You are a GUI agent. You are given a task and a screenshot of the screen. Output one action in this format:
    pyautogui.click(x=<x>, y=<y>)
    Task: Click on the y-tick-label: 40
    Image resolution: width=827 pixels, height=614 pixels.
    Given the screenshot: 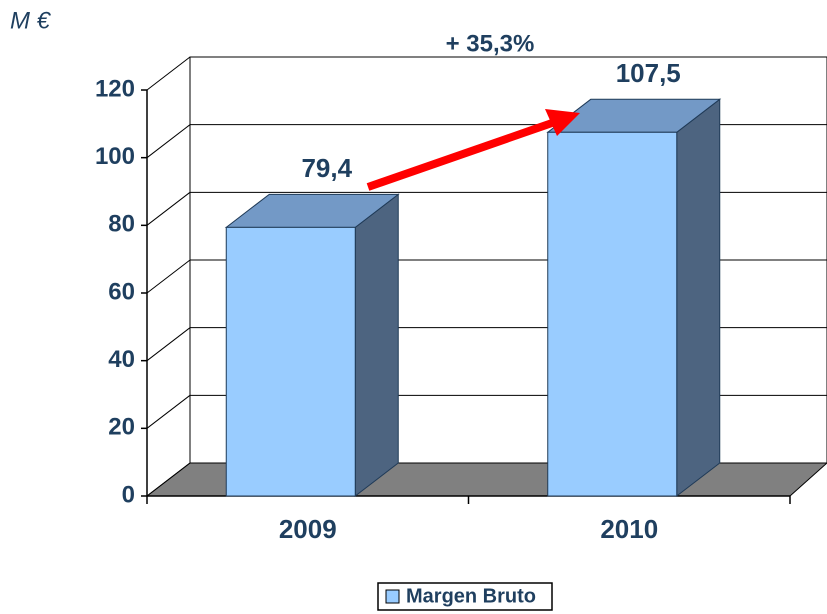 What is the action you would take?
    pyautogui.click(x=121, y=359)
    